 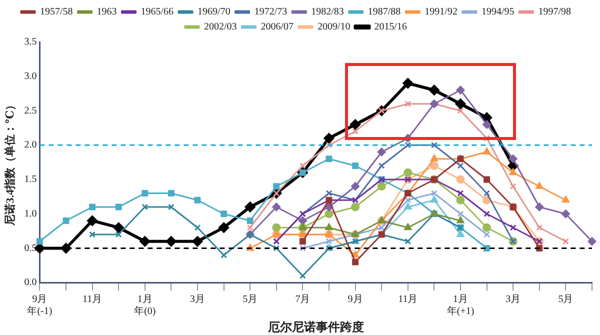 I want to click on legend-label: 2015/16, so click(x=391, y=27).